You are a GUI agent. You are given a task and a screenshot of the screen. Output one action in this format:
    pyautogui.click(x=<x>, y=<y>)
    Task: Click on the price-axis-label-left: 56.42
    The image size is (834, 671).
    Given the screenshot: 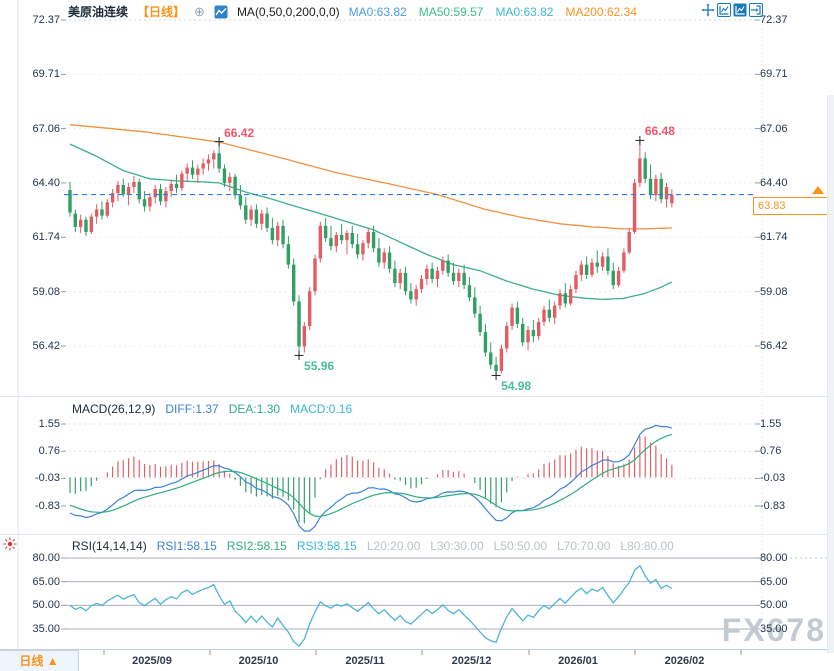 What is the action you would take?
    pyautogui.click(x=46, y=346)
    